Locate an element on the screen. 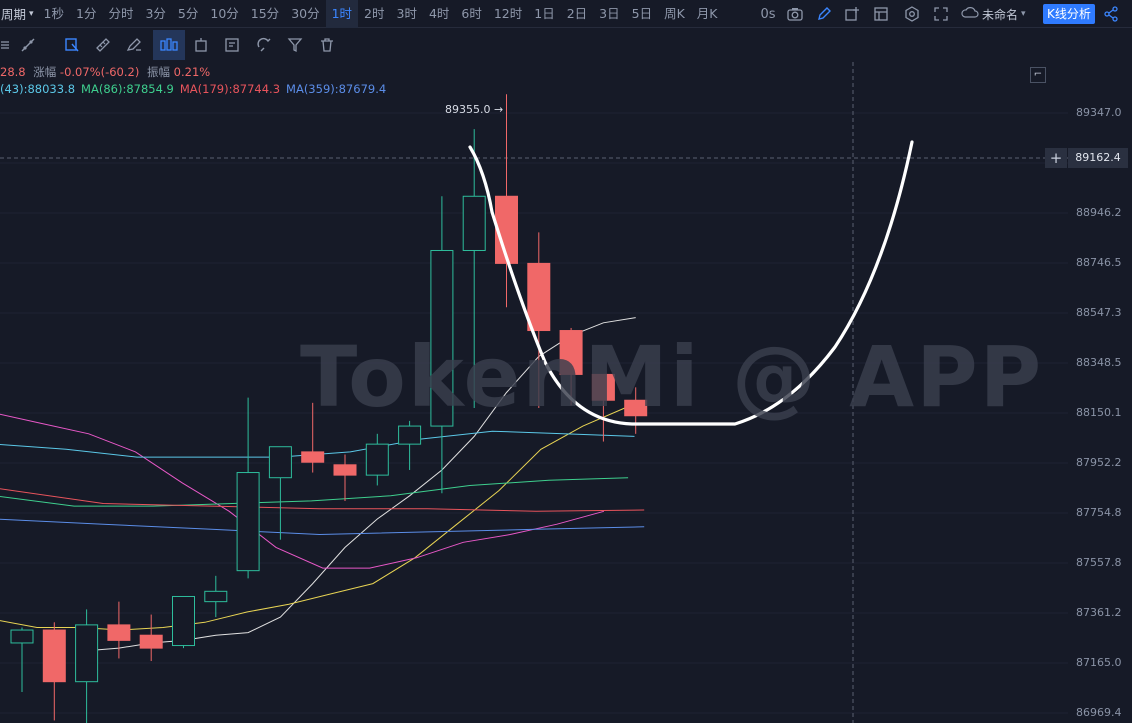 The width and height of the screenshot is (1132, 723). filter-icon is located at coordinates (295, 45).